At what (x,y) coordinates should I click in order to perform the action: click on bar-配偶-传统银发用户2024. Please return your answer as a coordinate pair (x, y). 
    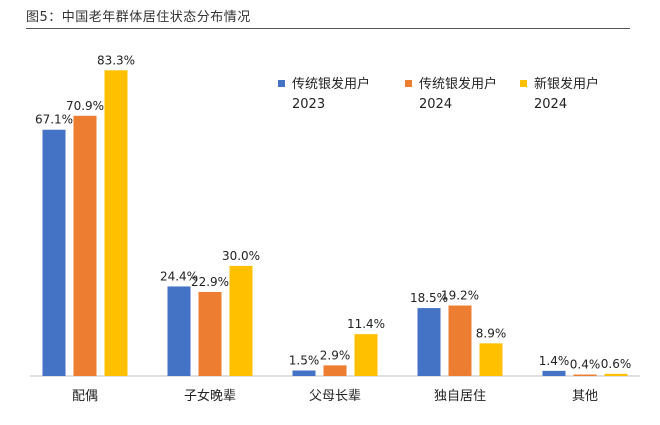
    Looking at the image, I should click on (85, 245).